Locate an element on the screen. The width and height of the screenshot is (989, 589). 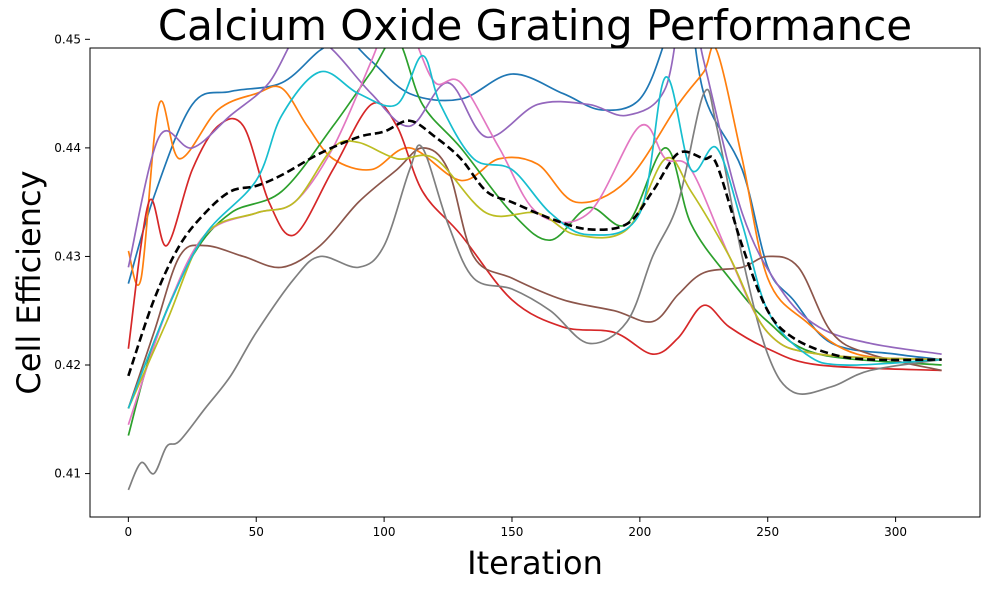
x-tick-label: 50 is located at coordinates (256, 532).